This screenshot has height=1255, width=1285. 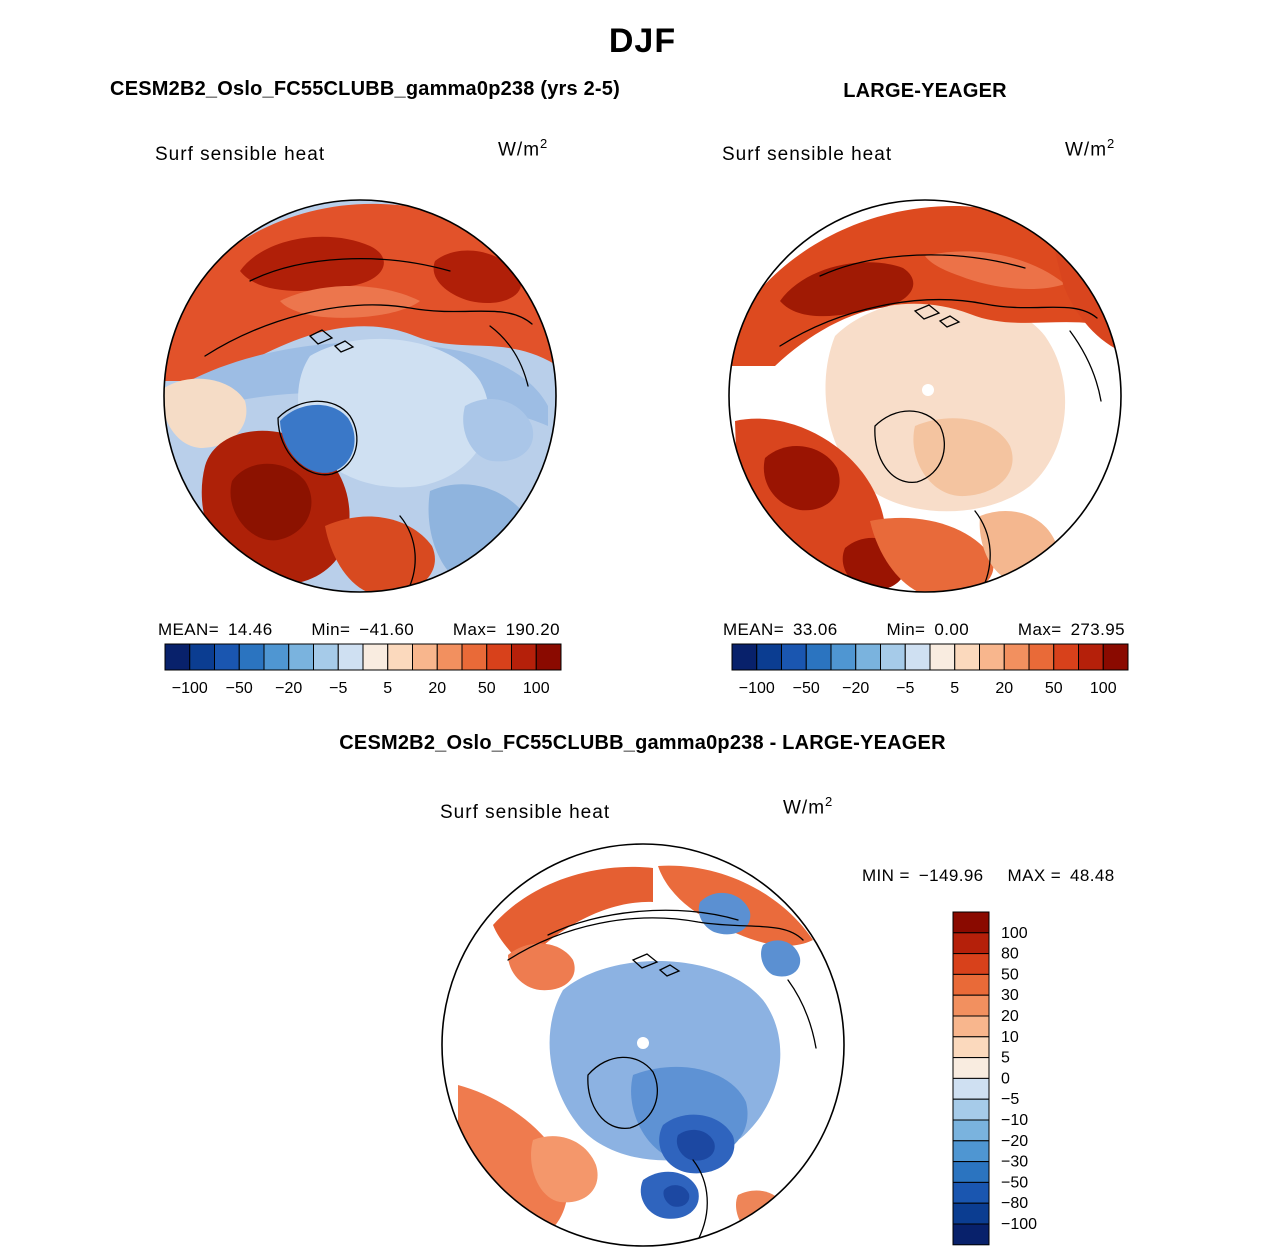 What do you see at coordinates (1034, 875) in the screenshot?
I see `max-label: MAX =` at bounding box center [1034, 875].